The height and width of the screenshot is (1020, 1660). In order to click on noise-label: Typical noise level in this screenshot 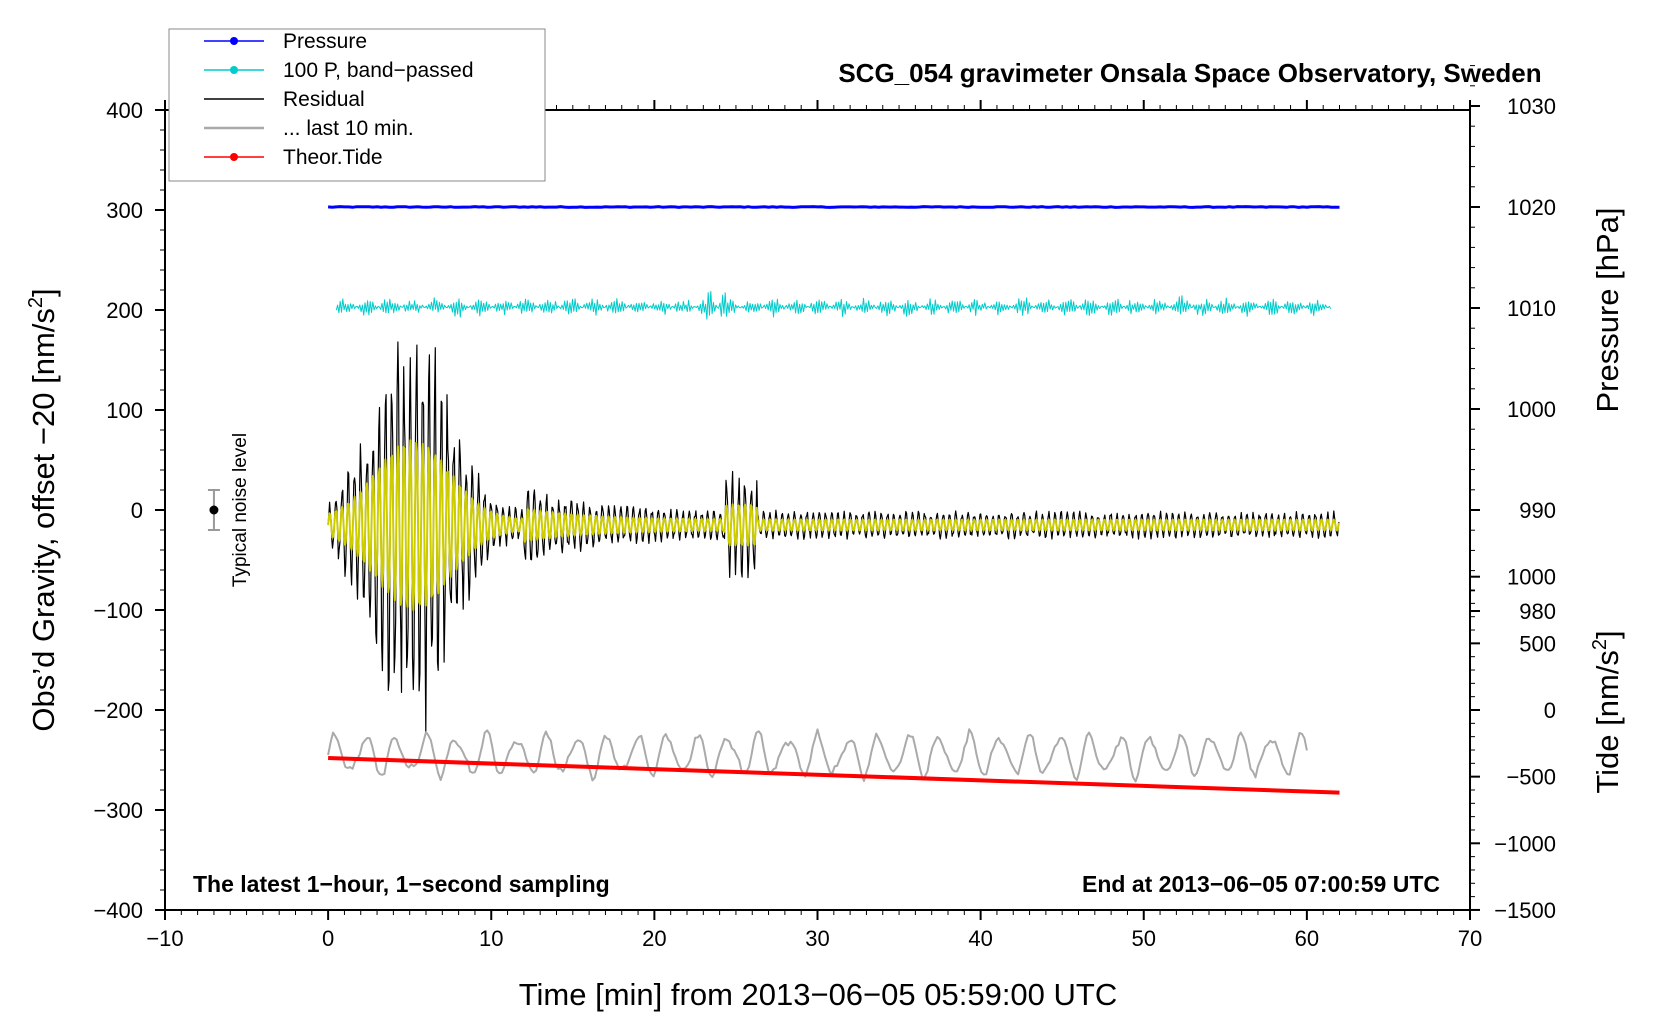, I will do `click(240, 510)`.